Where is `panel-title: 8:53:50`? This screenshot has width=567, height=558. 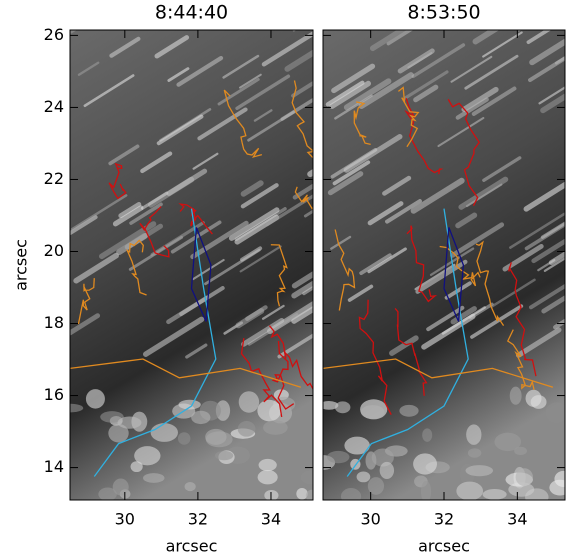 panel-title: 8:53:50 is located at coordinates (443, 13).